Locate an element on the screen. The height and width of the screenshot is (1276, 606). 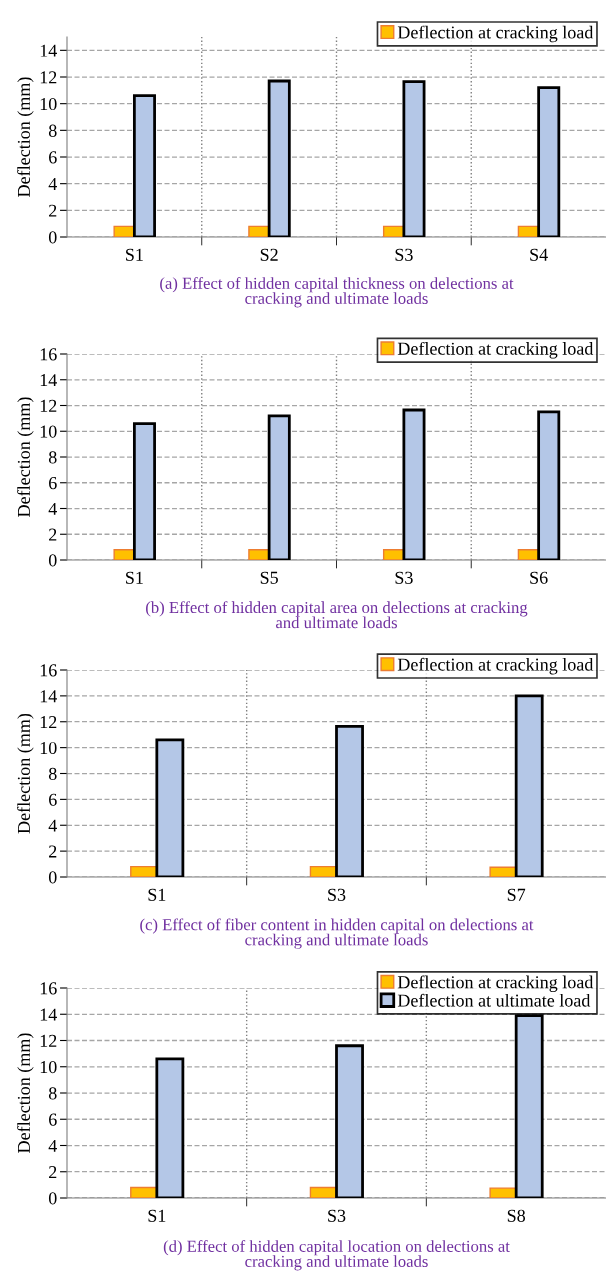
x-tick-label: S2 is located at coordinates (269, 254).